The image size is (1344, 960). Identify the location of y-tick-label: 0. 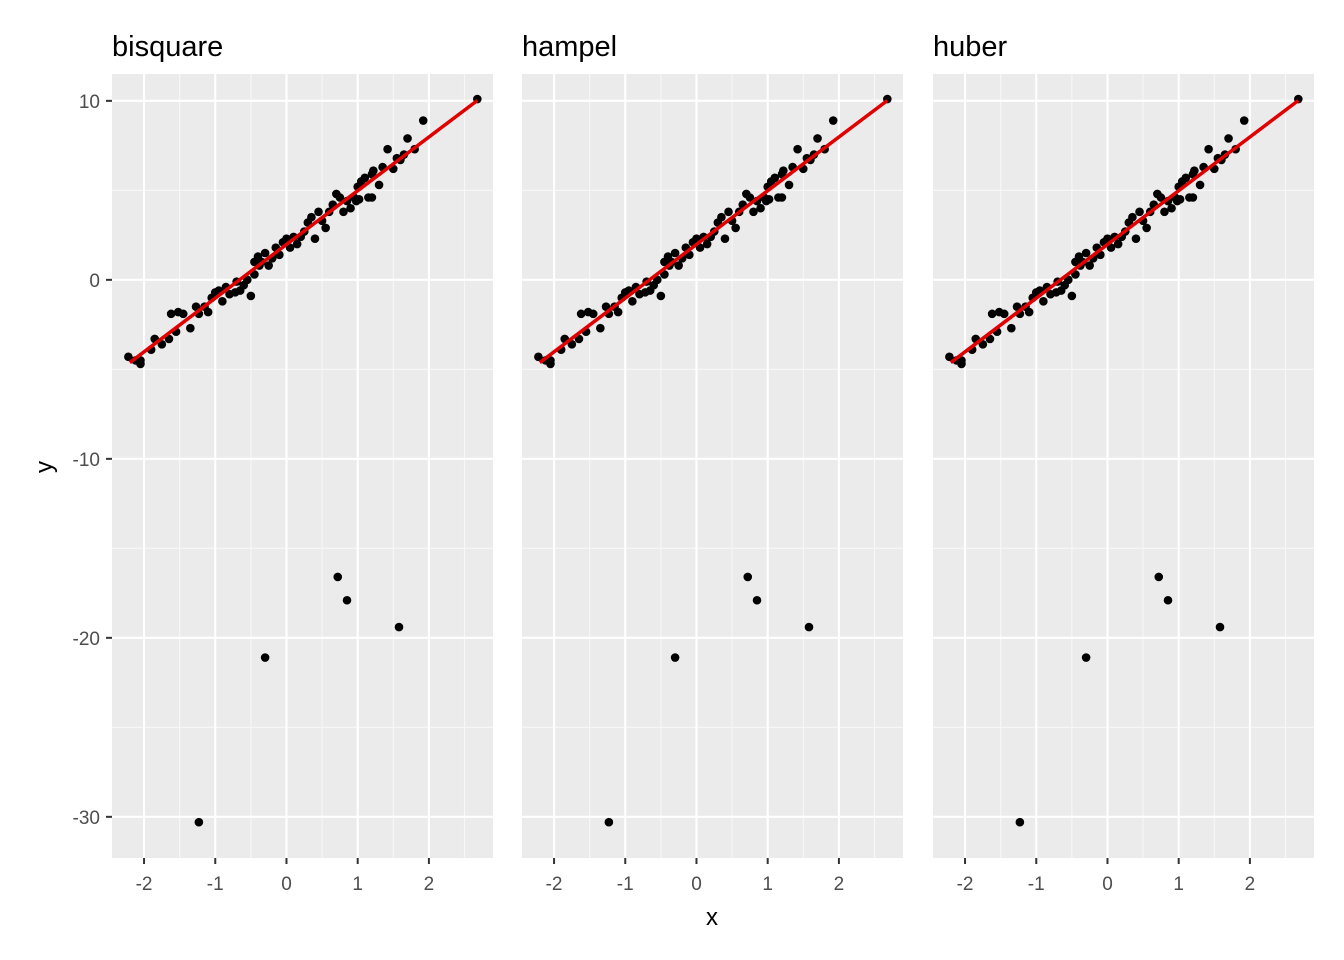
(94, 281).